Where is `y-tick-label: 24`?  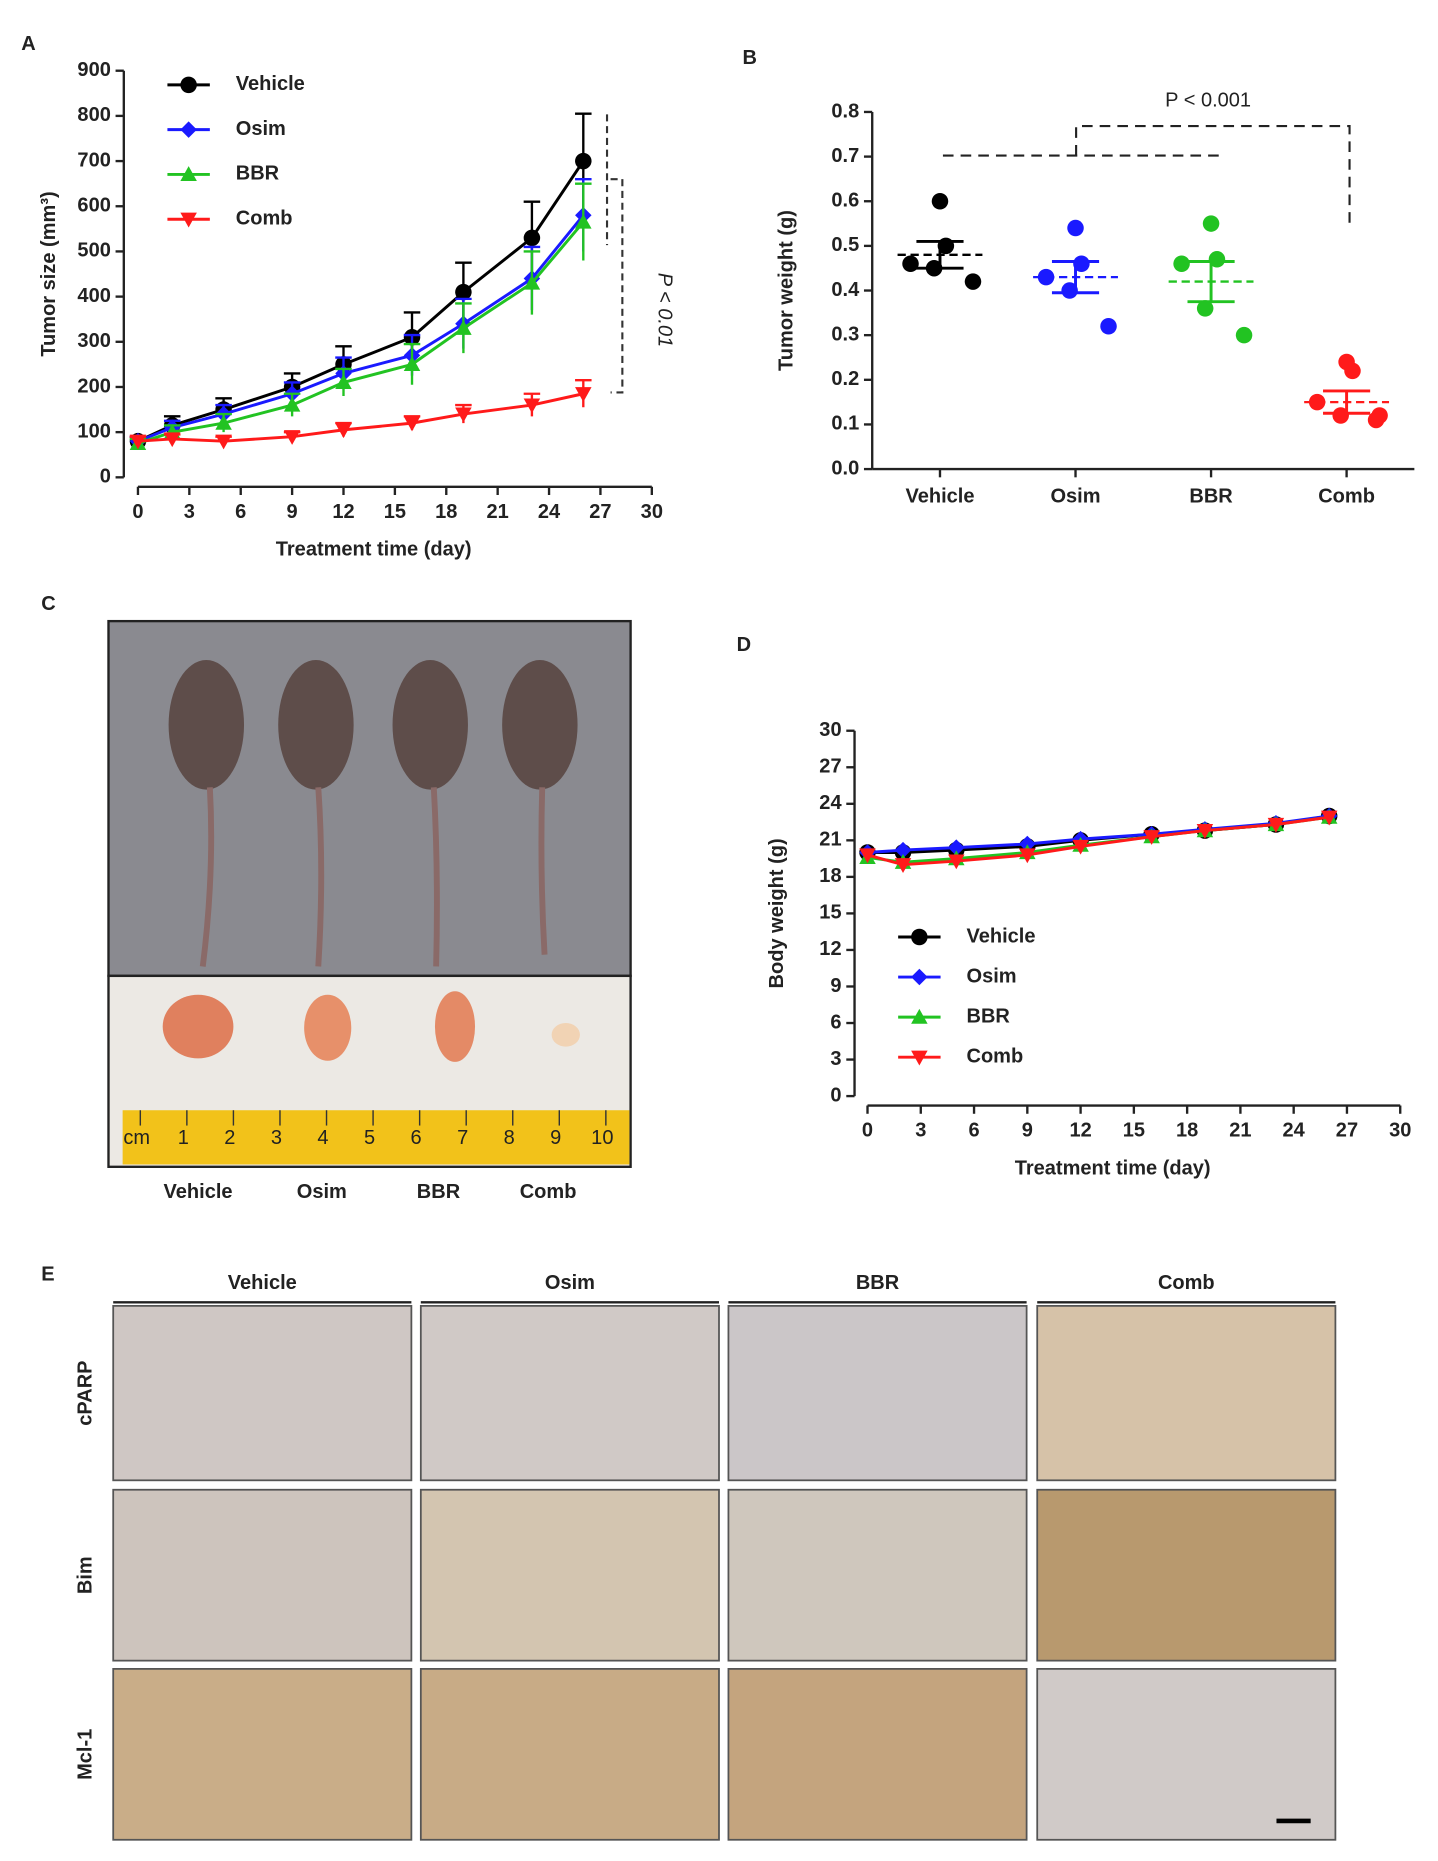
y-tick-label: 24 is located at coordinates (830, 803).